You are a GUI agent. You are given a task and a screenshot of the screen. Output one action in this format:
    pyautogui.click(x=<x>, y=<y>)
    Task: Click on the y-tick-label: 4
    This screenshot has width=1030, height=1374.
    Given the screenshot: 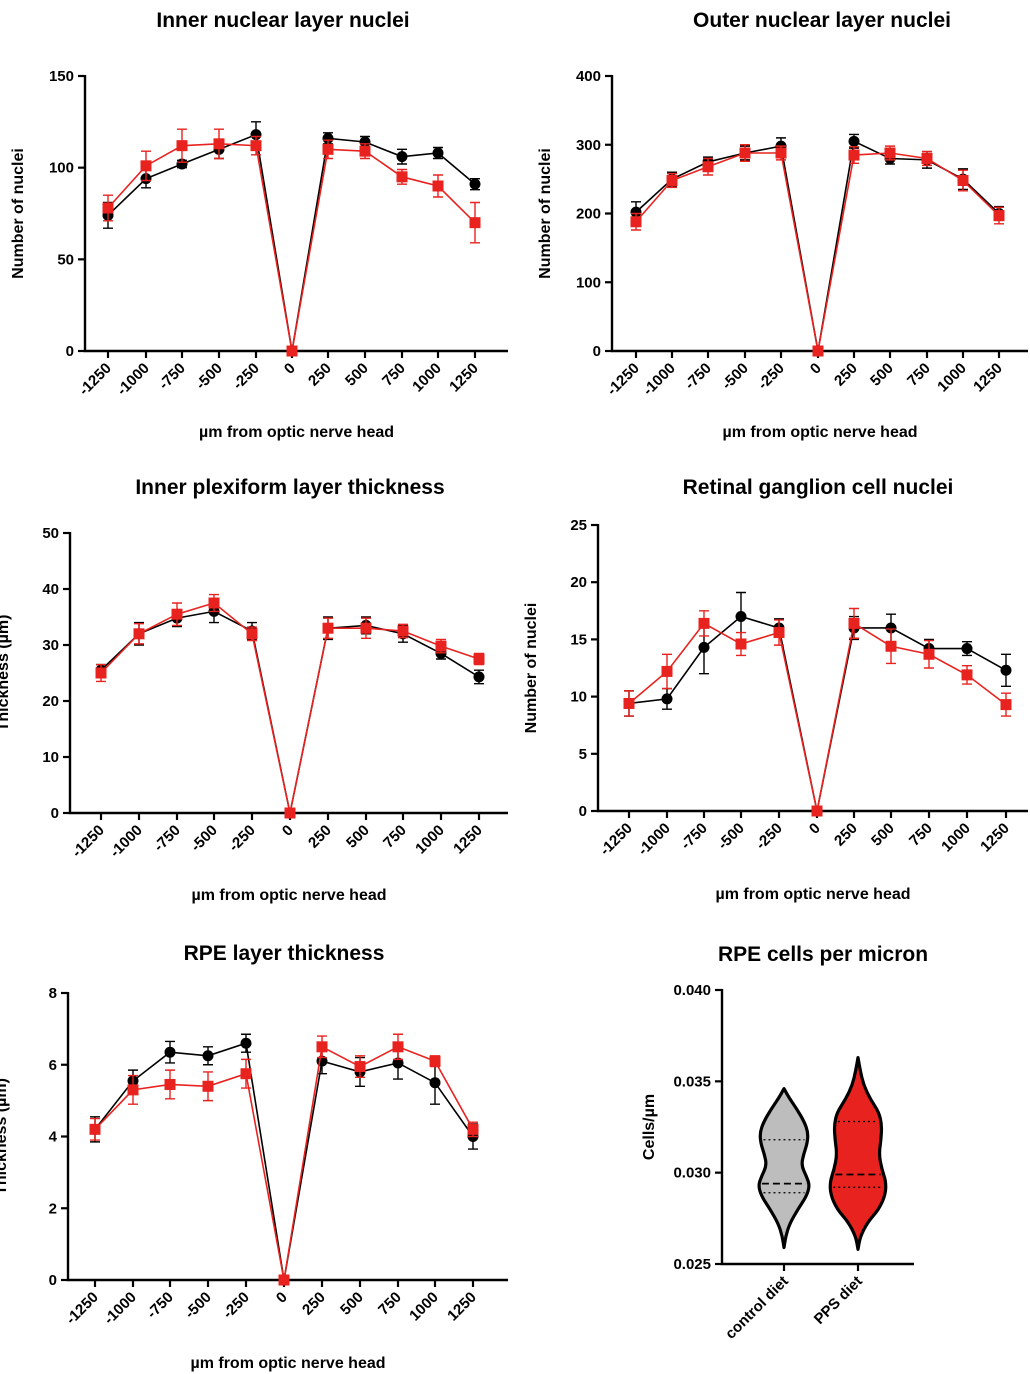 What is the action you would take?
    pyautogui.click(x=53, y=1137)
    